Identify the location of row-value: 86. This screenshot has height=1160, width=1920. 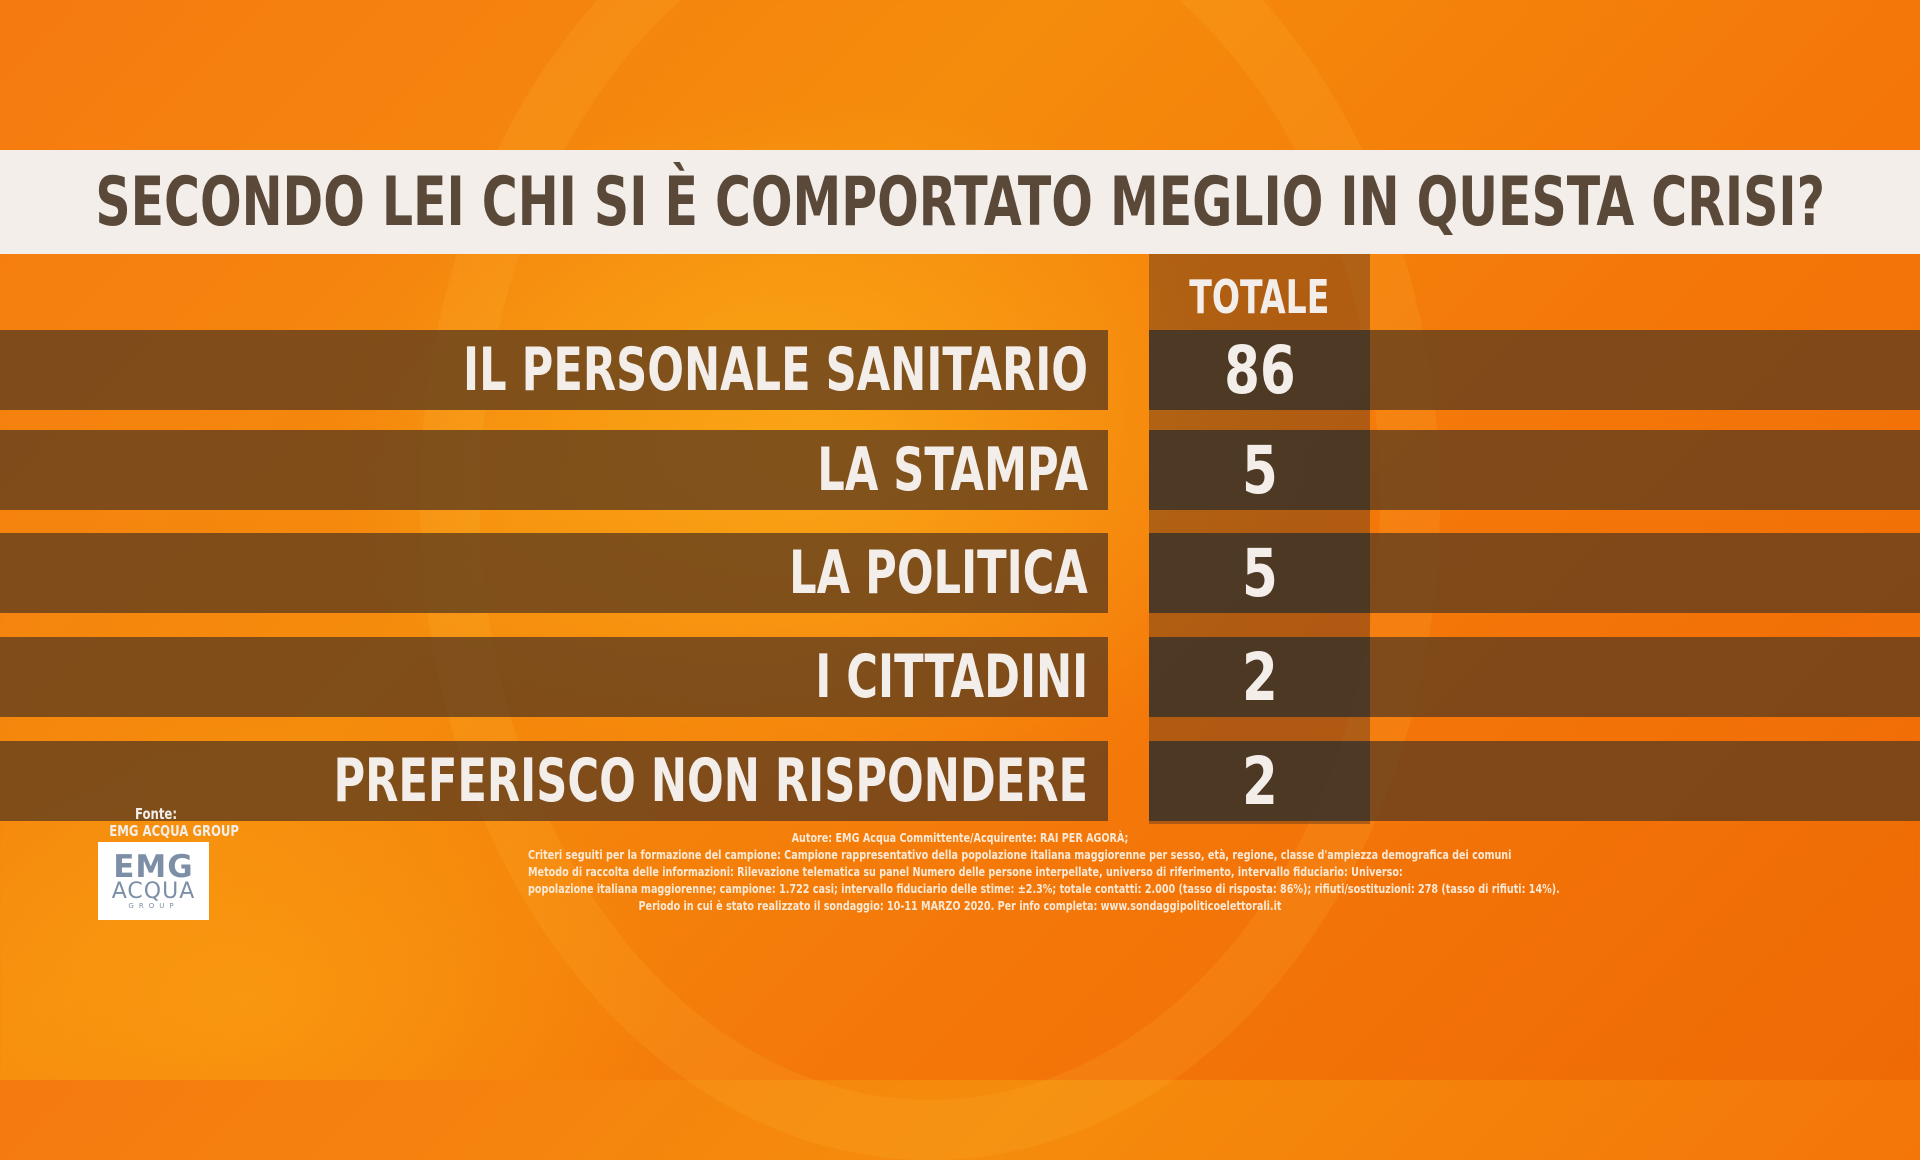
(1259, 370).